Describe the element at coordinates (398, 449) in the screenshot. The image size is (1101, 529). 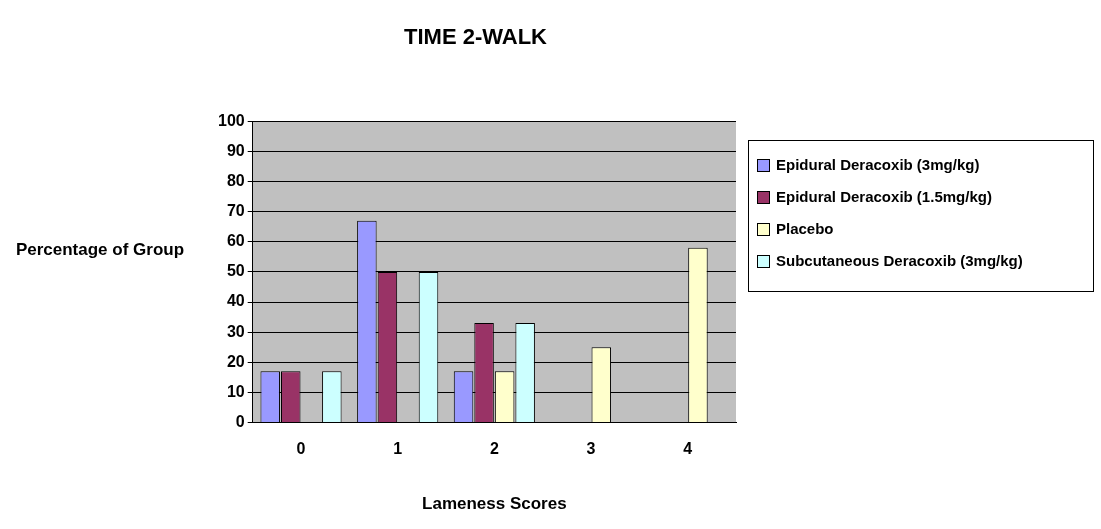
I see `x-tick-label: 1` at that location.